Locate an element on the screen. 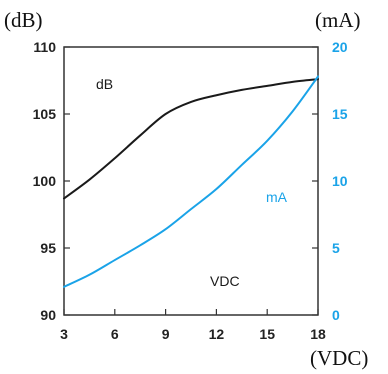  left-tick-label: 100 is located at coordinates (45, 181).